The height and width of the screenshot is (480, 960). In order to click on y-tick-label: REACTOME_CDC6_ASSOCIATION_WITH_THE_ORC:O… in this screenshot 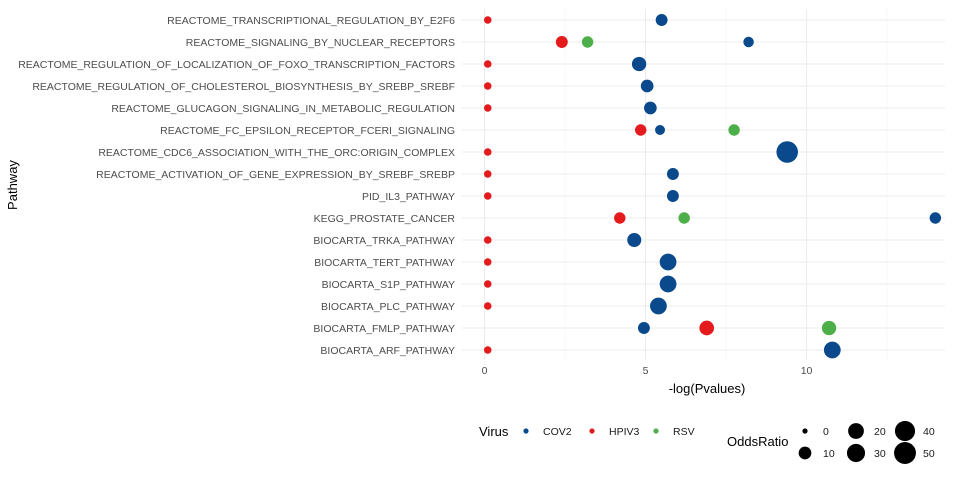, I will do `click(276, 153)`.